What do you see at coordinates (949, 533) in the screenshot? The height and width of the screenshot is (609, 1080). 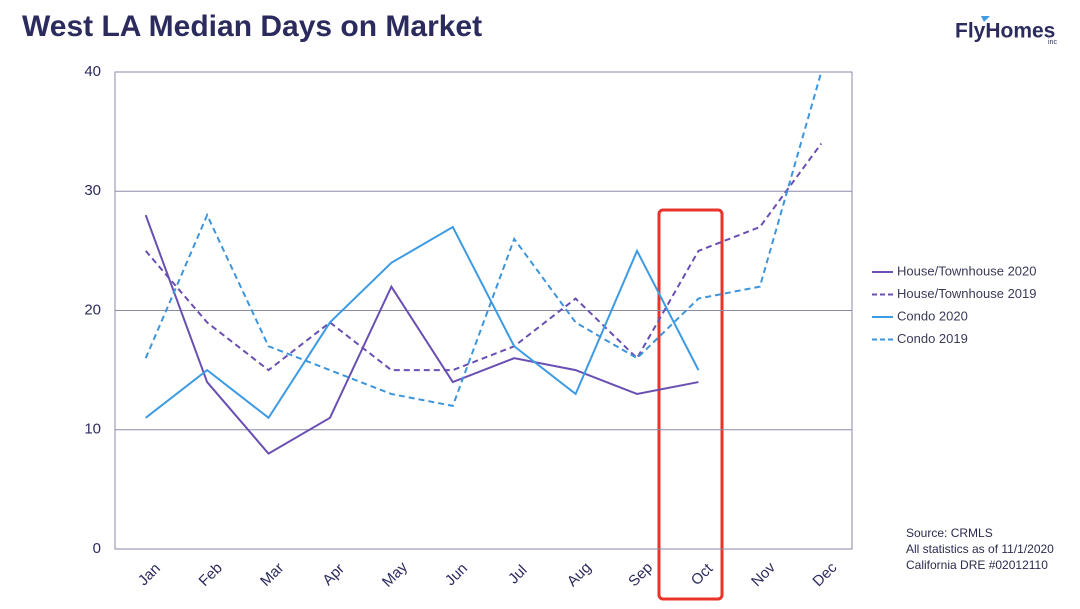 I see `source-note: Source: CRMLS` at bounding box center [949, 533].